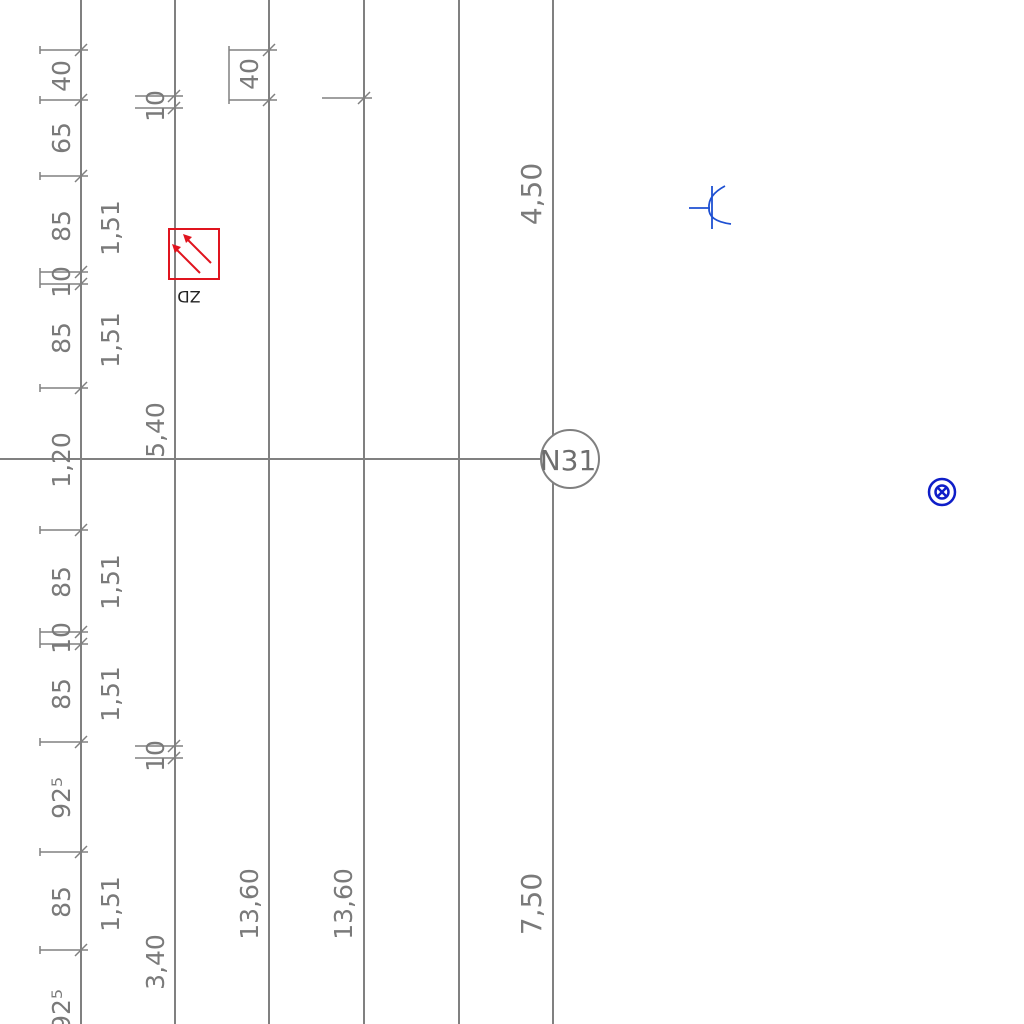  I want to click on socket-arrow-icon, so click(194, 254).